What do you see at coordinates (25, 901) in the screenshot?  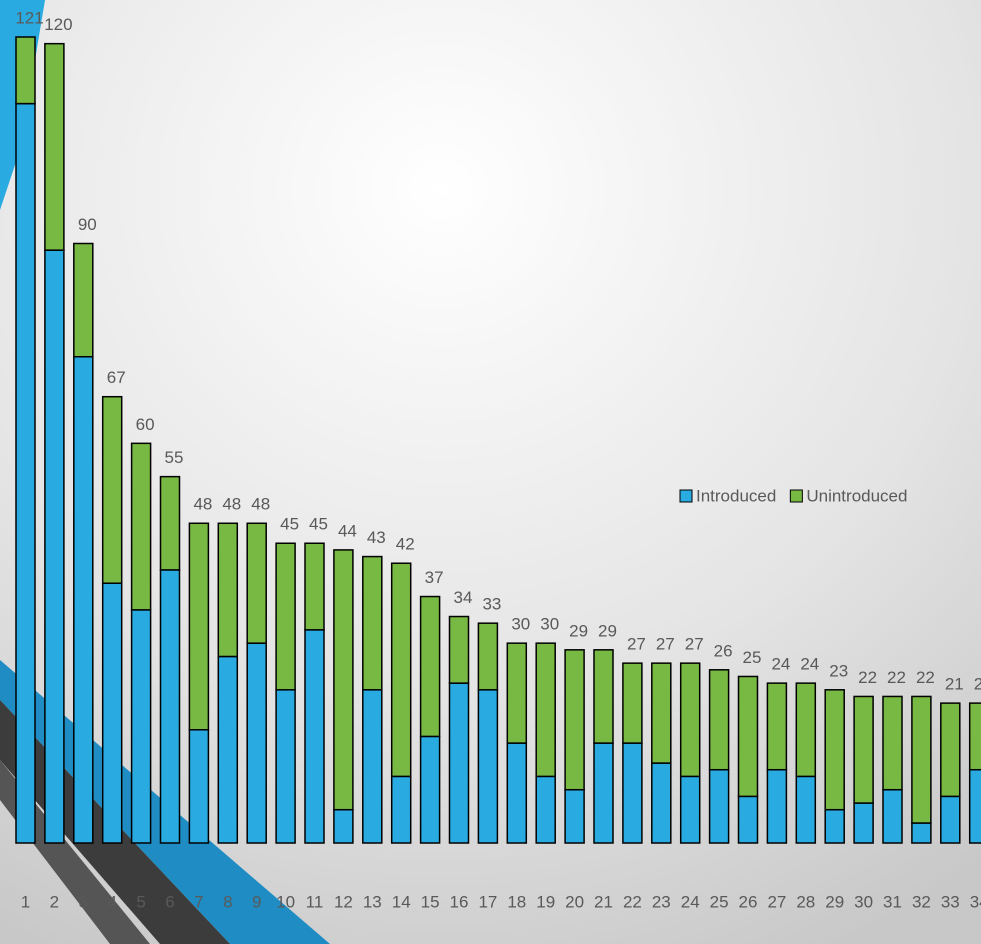 I see `x-tick-label: 1` at bounding box center [25, 901].